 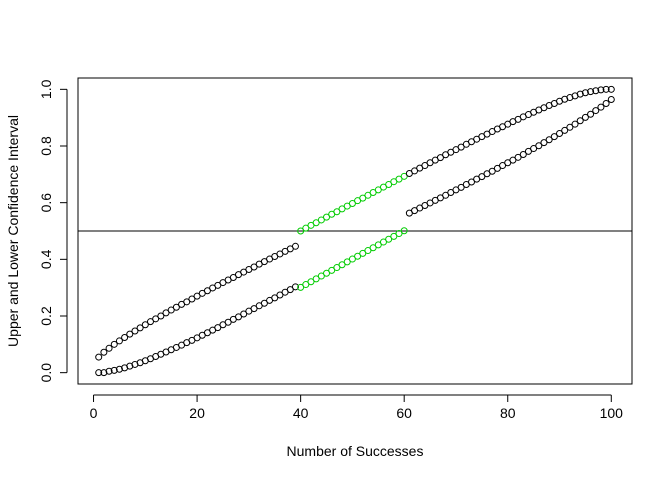 What do you see at coordinates (13, 231) in the screenshot?
I see `y-axis-label: Upper and Lower Confidence Interval` at bounding box center [13, 231].